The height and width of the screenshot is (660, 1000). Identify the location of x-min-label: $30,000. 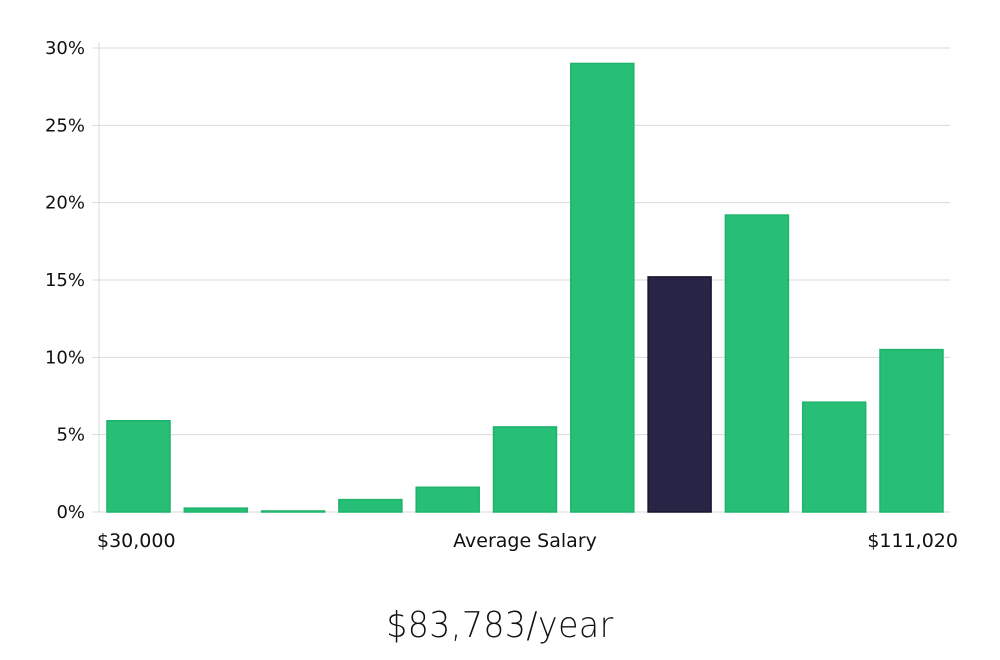
(136, 541).